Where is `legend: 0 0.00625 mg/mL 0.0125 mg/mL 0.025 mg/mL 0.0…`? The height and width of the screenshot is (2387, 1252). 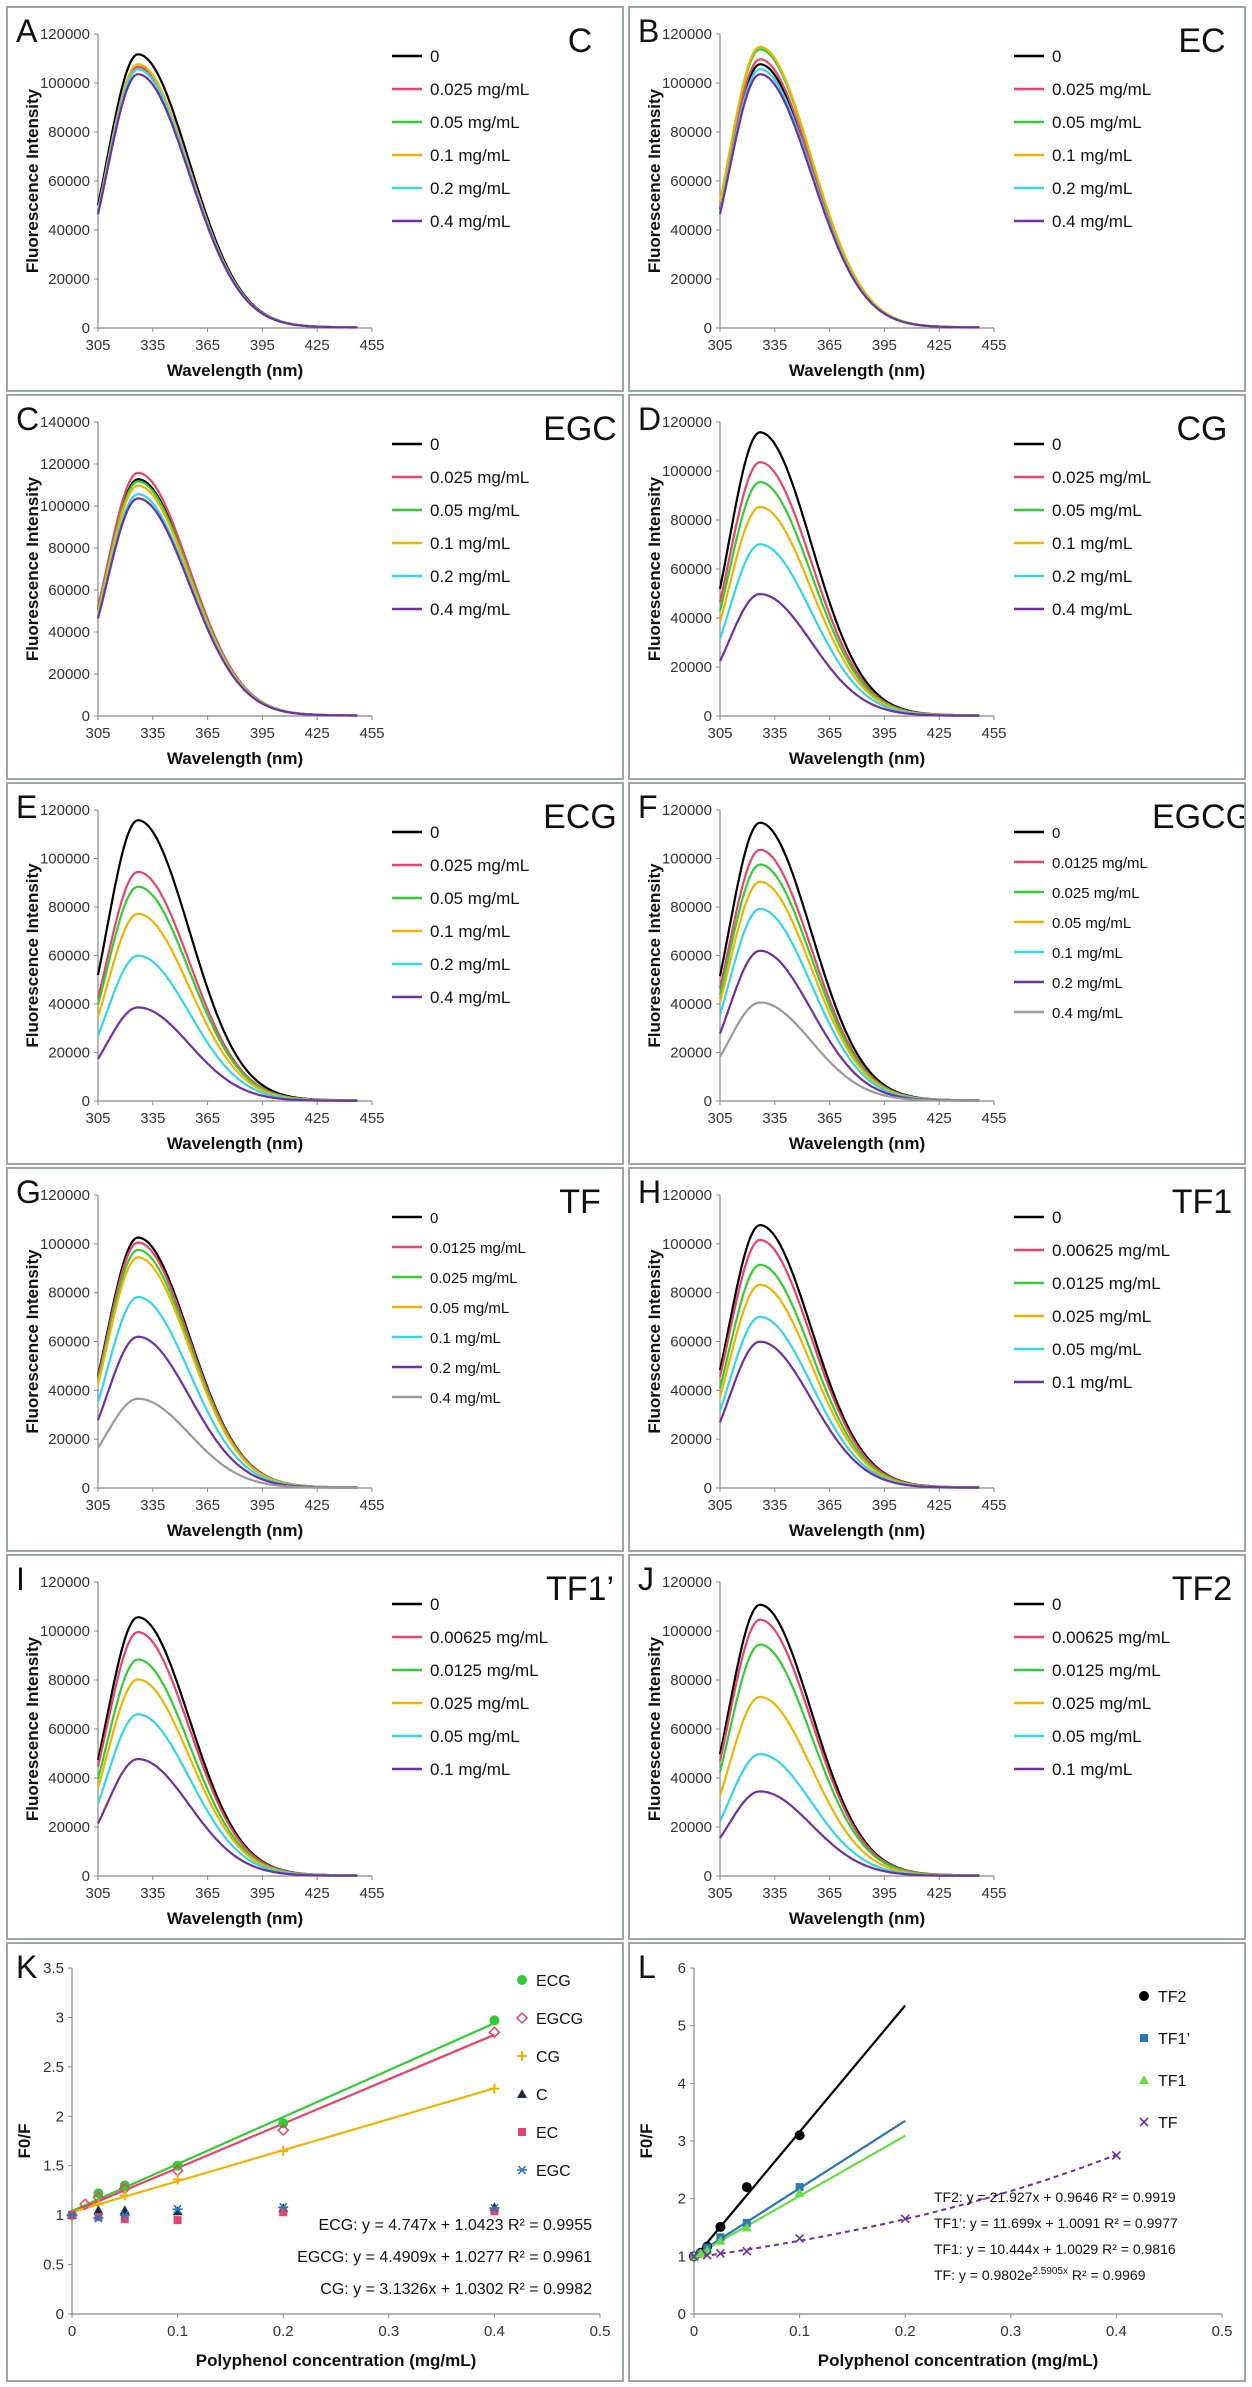 legend: 0 0.00625 mg/mL 0.0125 mg/mL 0.025 mg/mL 0.0… is located at coordinates (1092, 1687).